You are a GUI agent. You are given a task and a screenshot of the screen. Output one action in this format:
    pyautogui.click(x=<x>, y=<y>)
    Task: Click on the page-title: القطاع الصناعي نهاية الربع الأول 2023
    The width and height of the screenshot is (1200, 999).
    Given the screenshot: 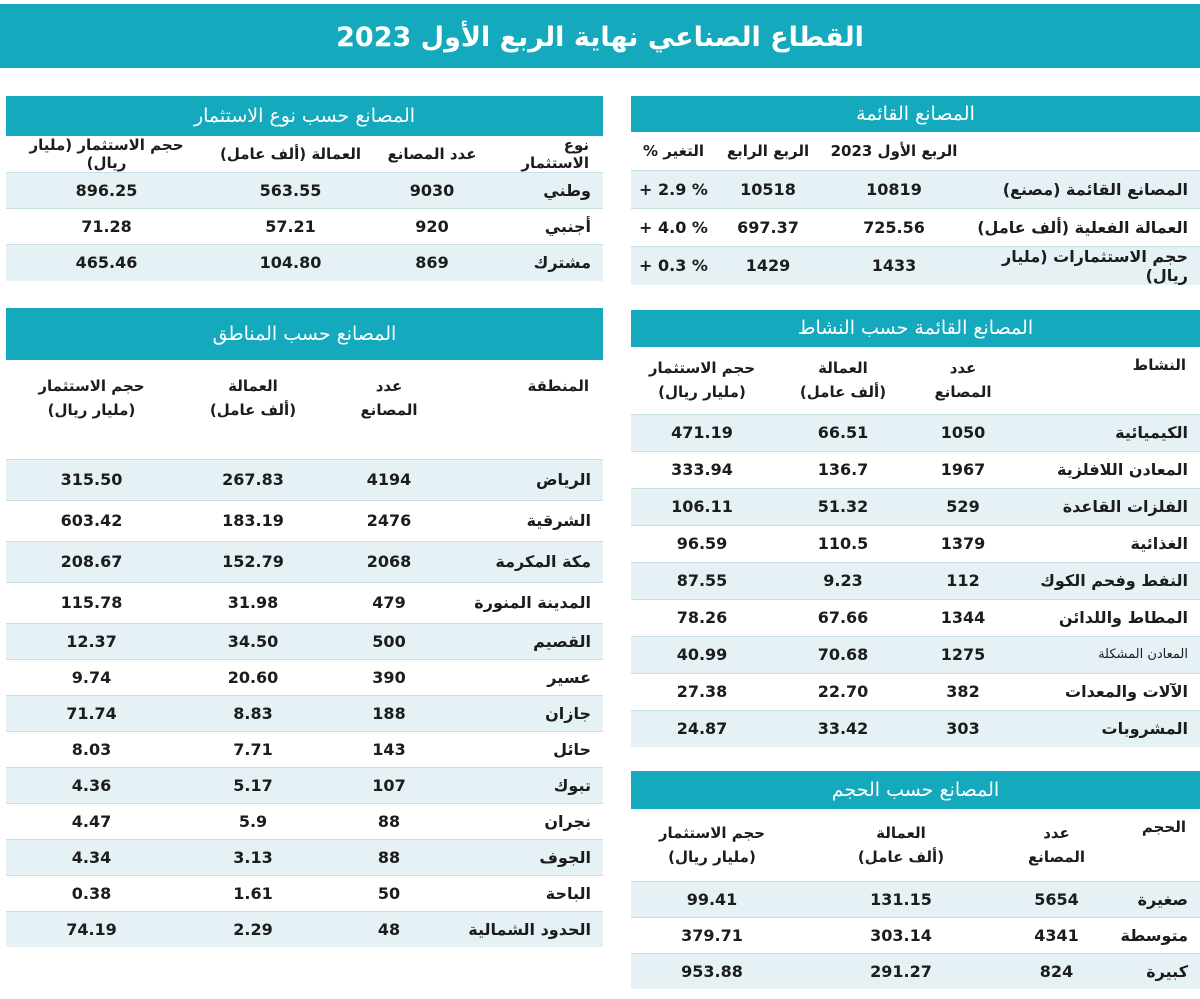 What is the action you would take?
    pyautogui.click(x=600, y=36)
    